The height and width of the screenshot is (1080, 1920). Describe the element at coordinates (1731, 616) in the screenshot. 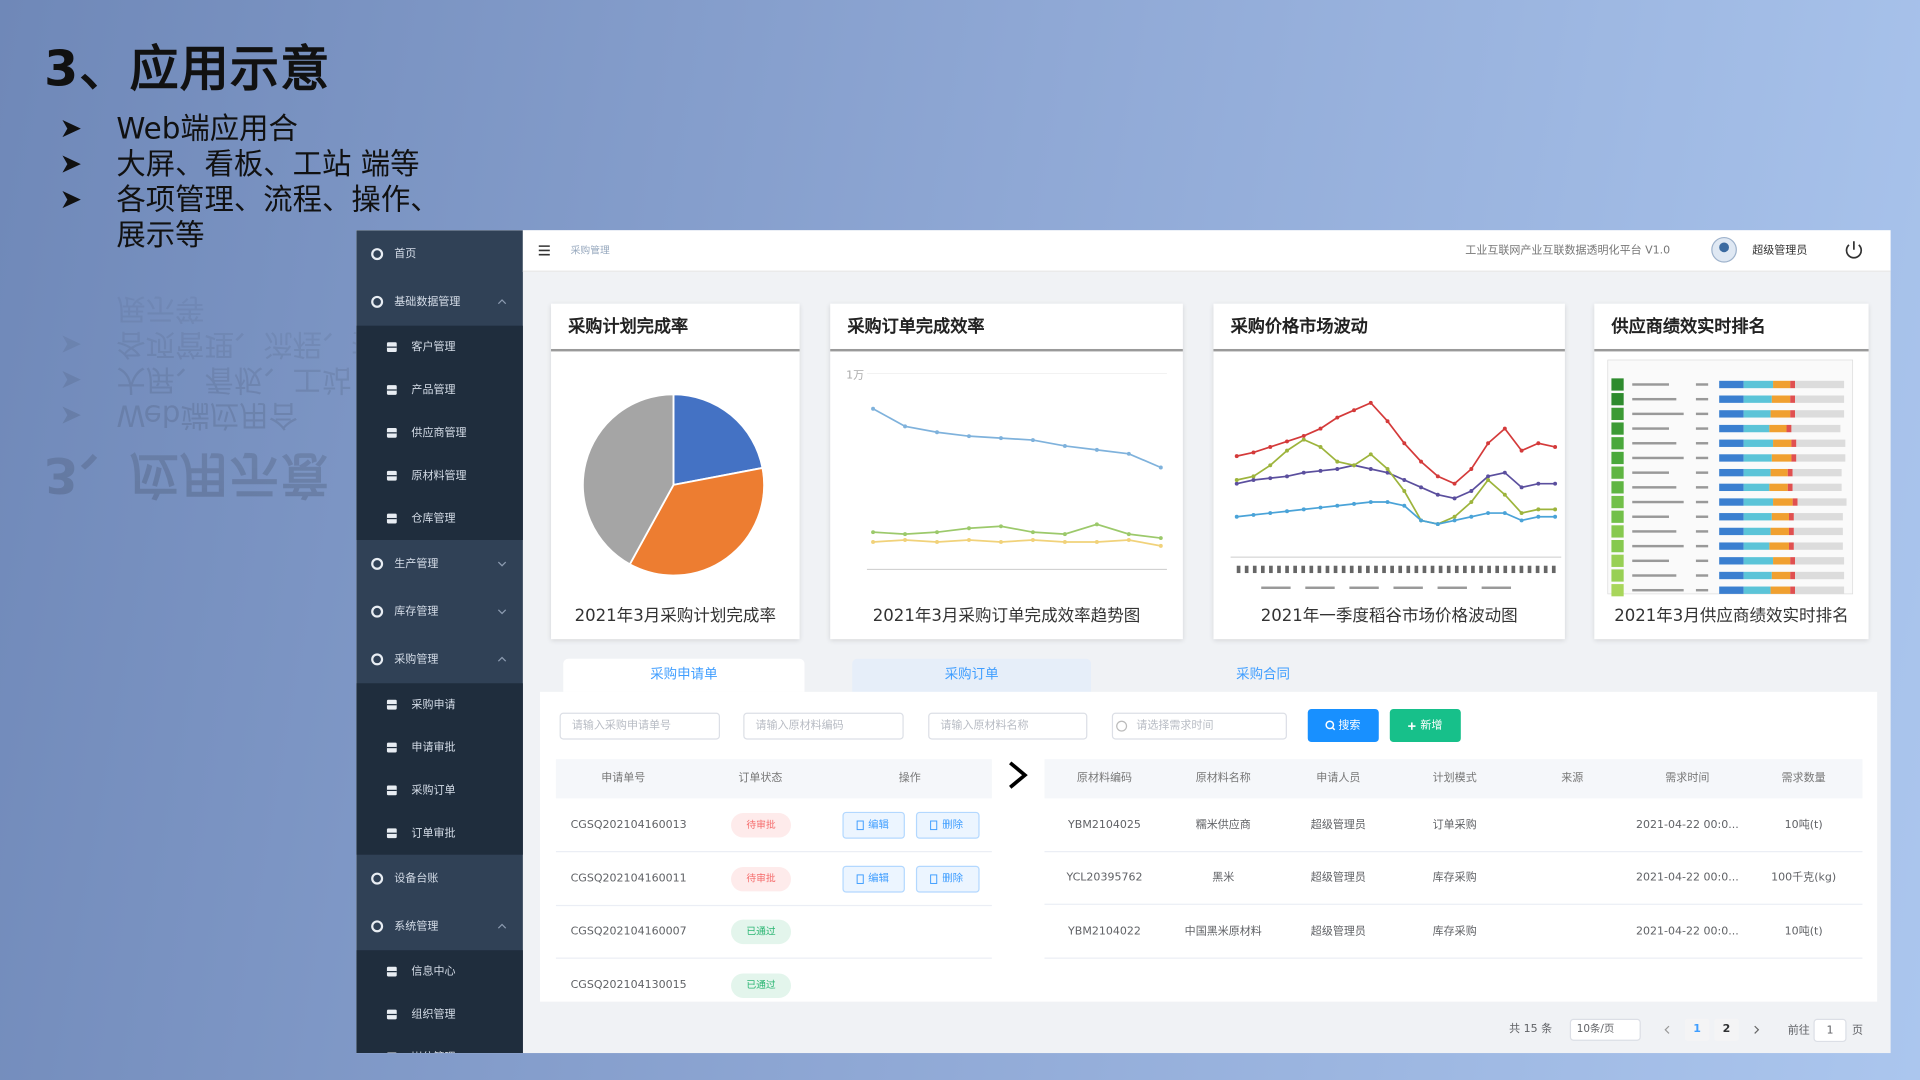

I see `card-caption: 2021年3月供应商绩效实时排名` at that location.